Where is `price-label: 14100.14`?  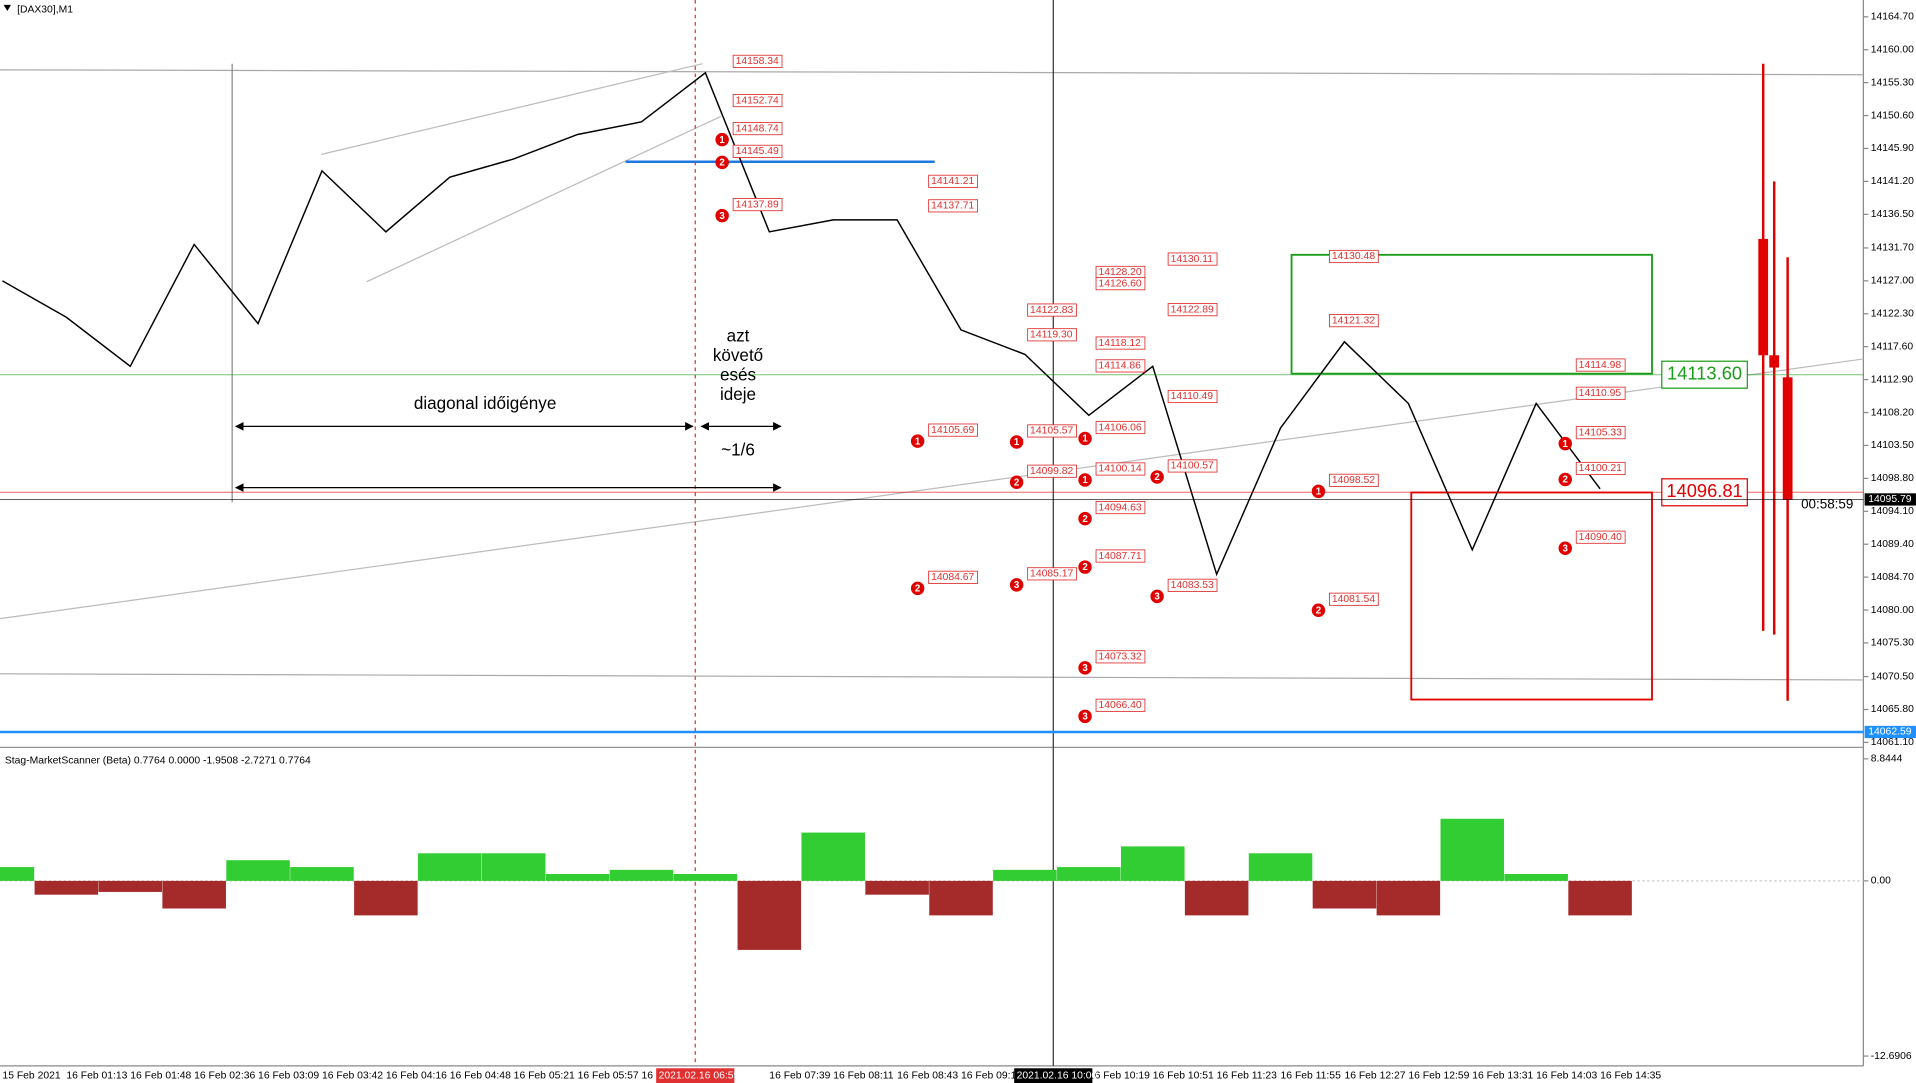
price-label: 14100.14 is located at coordinates (1119, 469).